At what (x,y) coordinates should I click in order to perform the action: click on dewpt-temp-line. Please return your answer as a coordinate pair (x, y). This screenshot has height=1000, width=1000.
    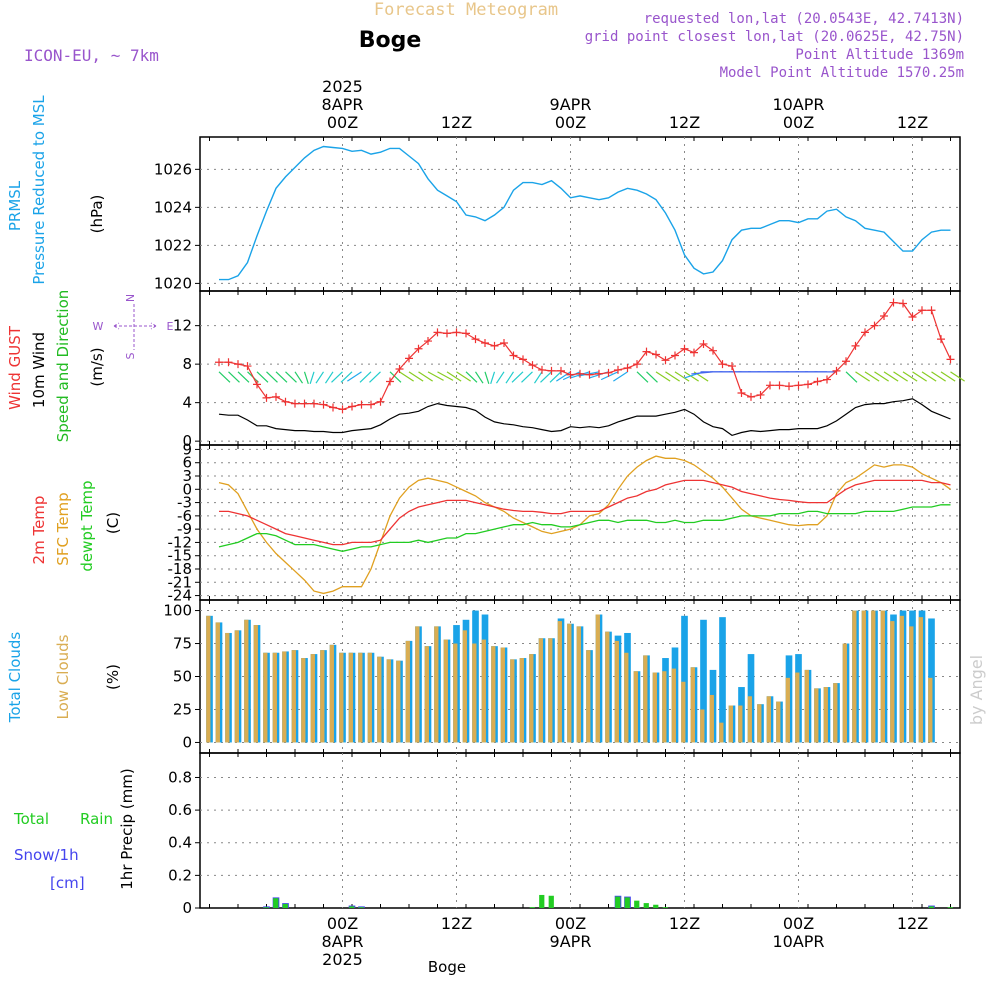
    Looking at the image, I should click on (584, 528).